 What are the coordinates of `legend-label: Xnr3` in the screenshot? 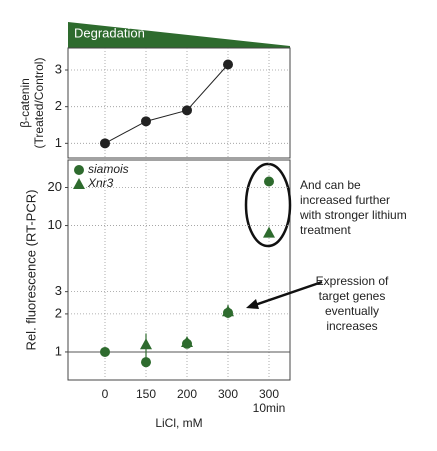 It's located at (100, 183).